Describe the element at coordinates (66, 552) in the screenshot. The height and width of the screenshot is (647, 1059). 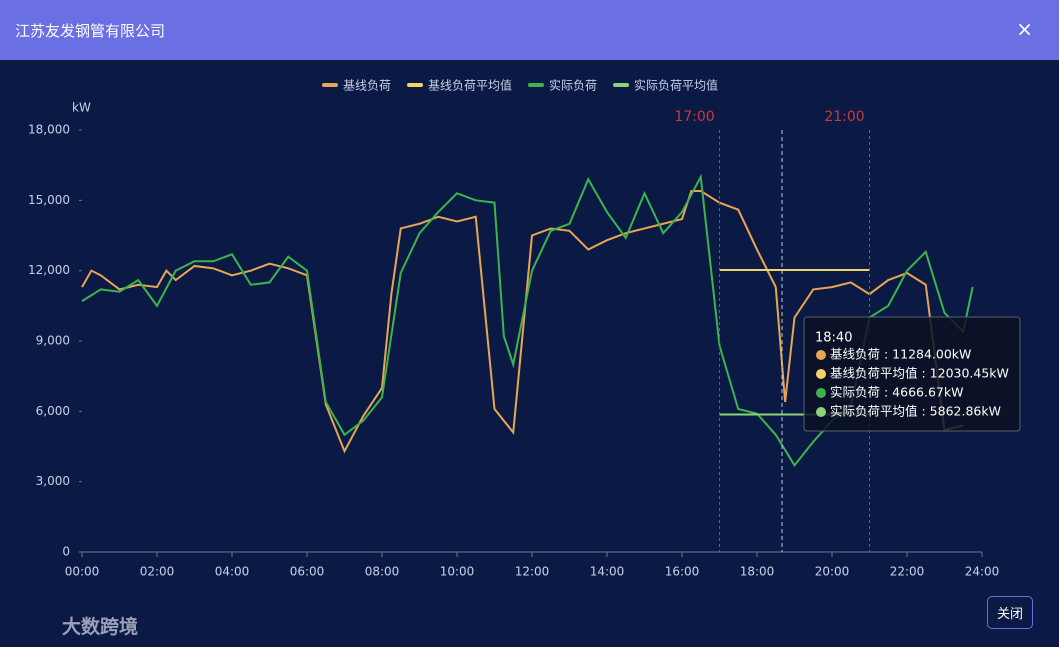
I see `y-tick-label: 0` at that location.